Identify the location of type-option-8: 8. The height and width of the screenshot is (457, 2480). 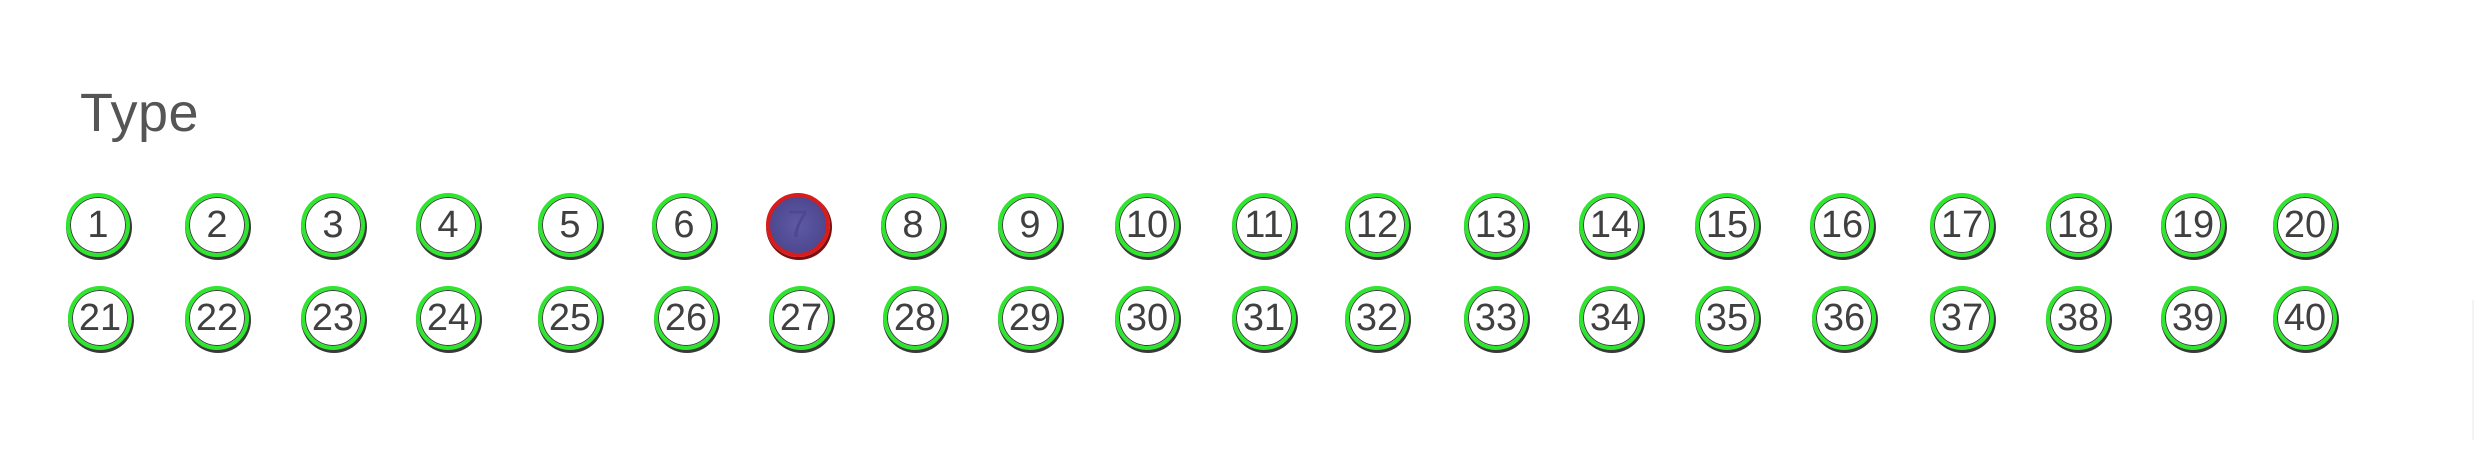
(913, 225).